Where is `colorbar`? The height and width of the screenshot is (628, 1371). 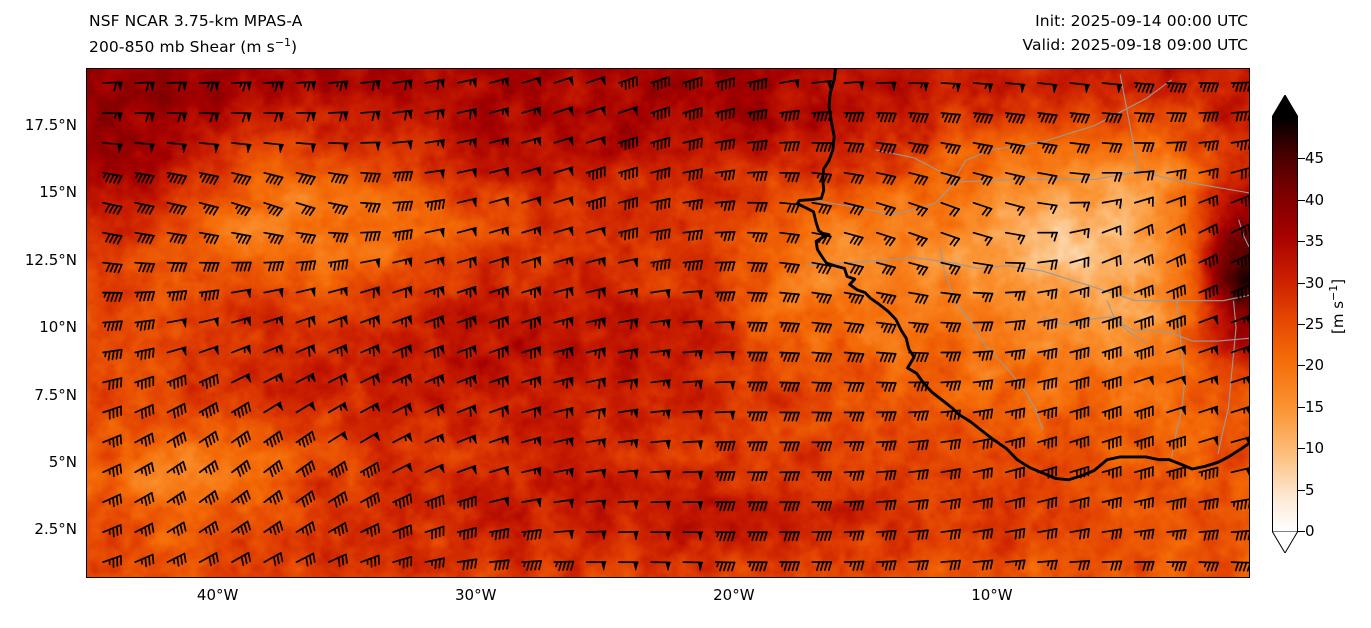
colorbar is located at coordinates (1285, 324).